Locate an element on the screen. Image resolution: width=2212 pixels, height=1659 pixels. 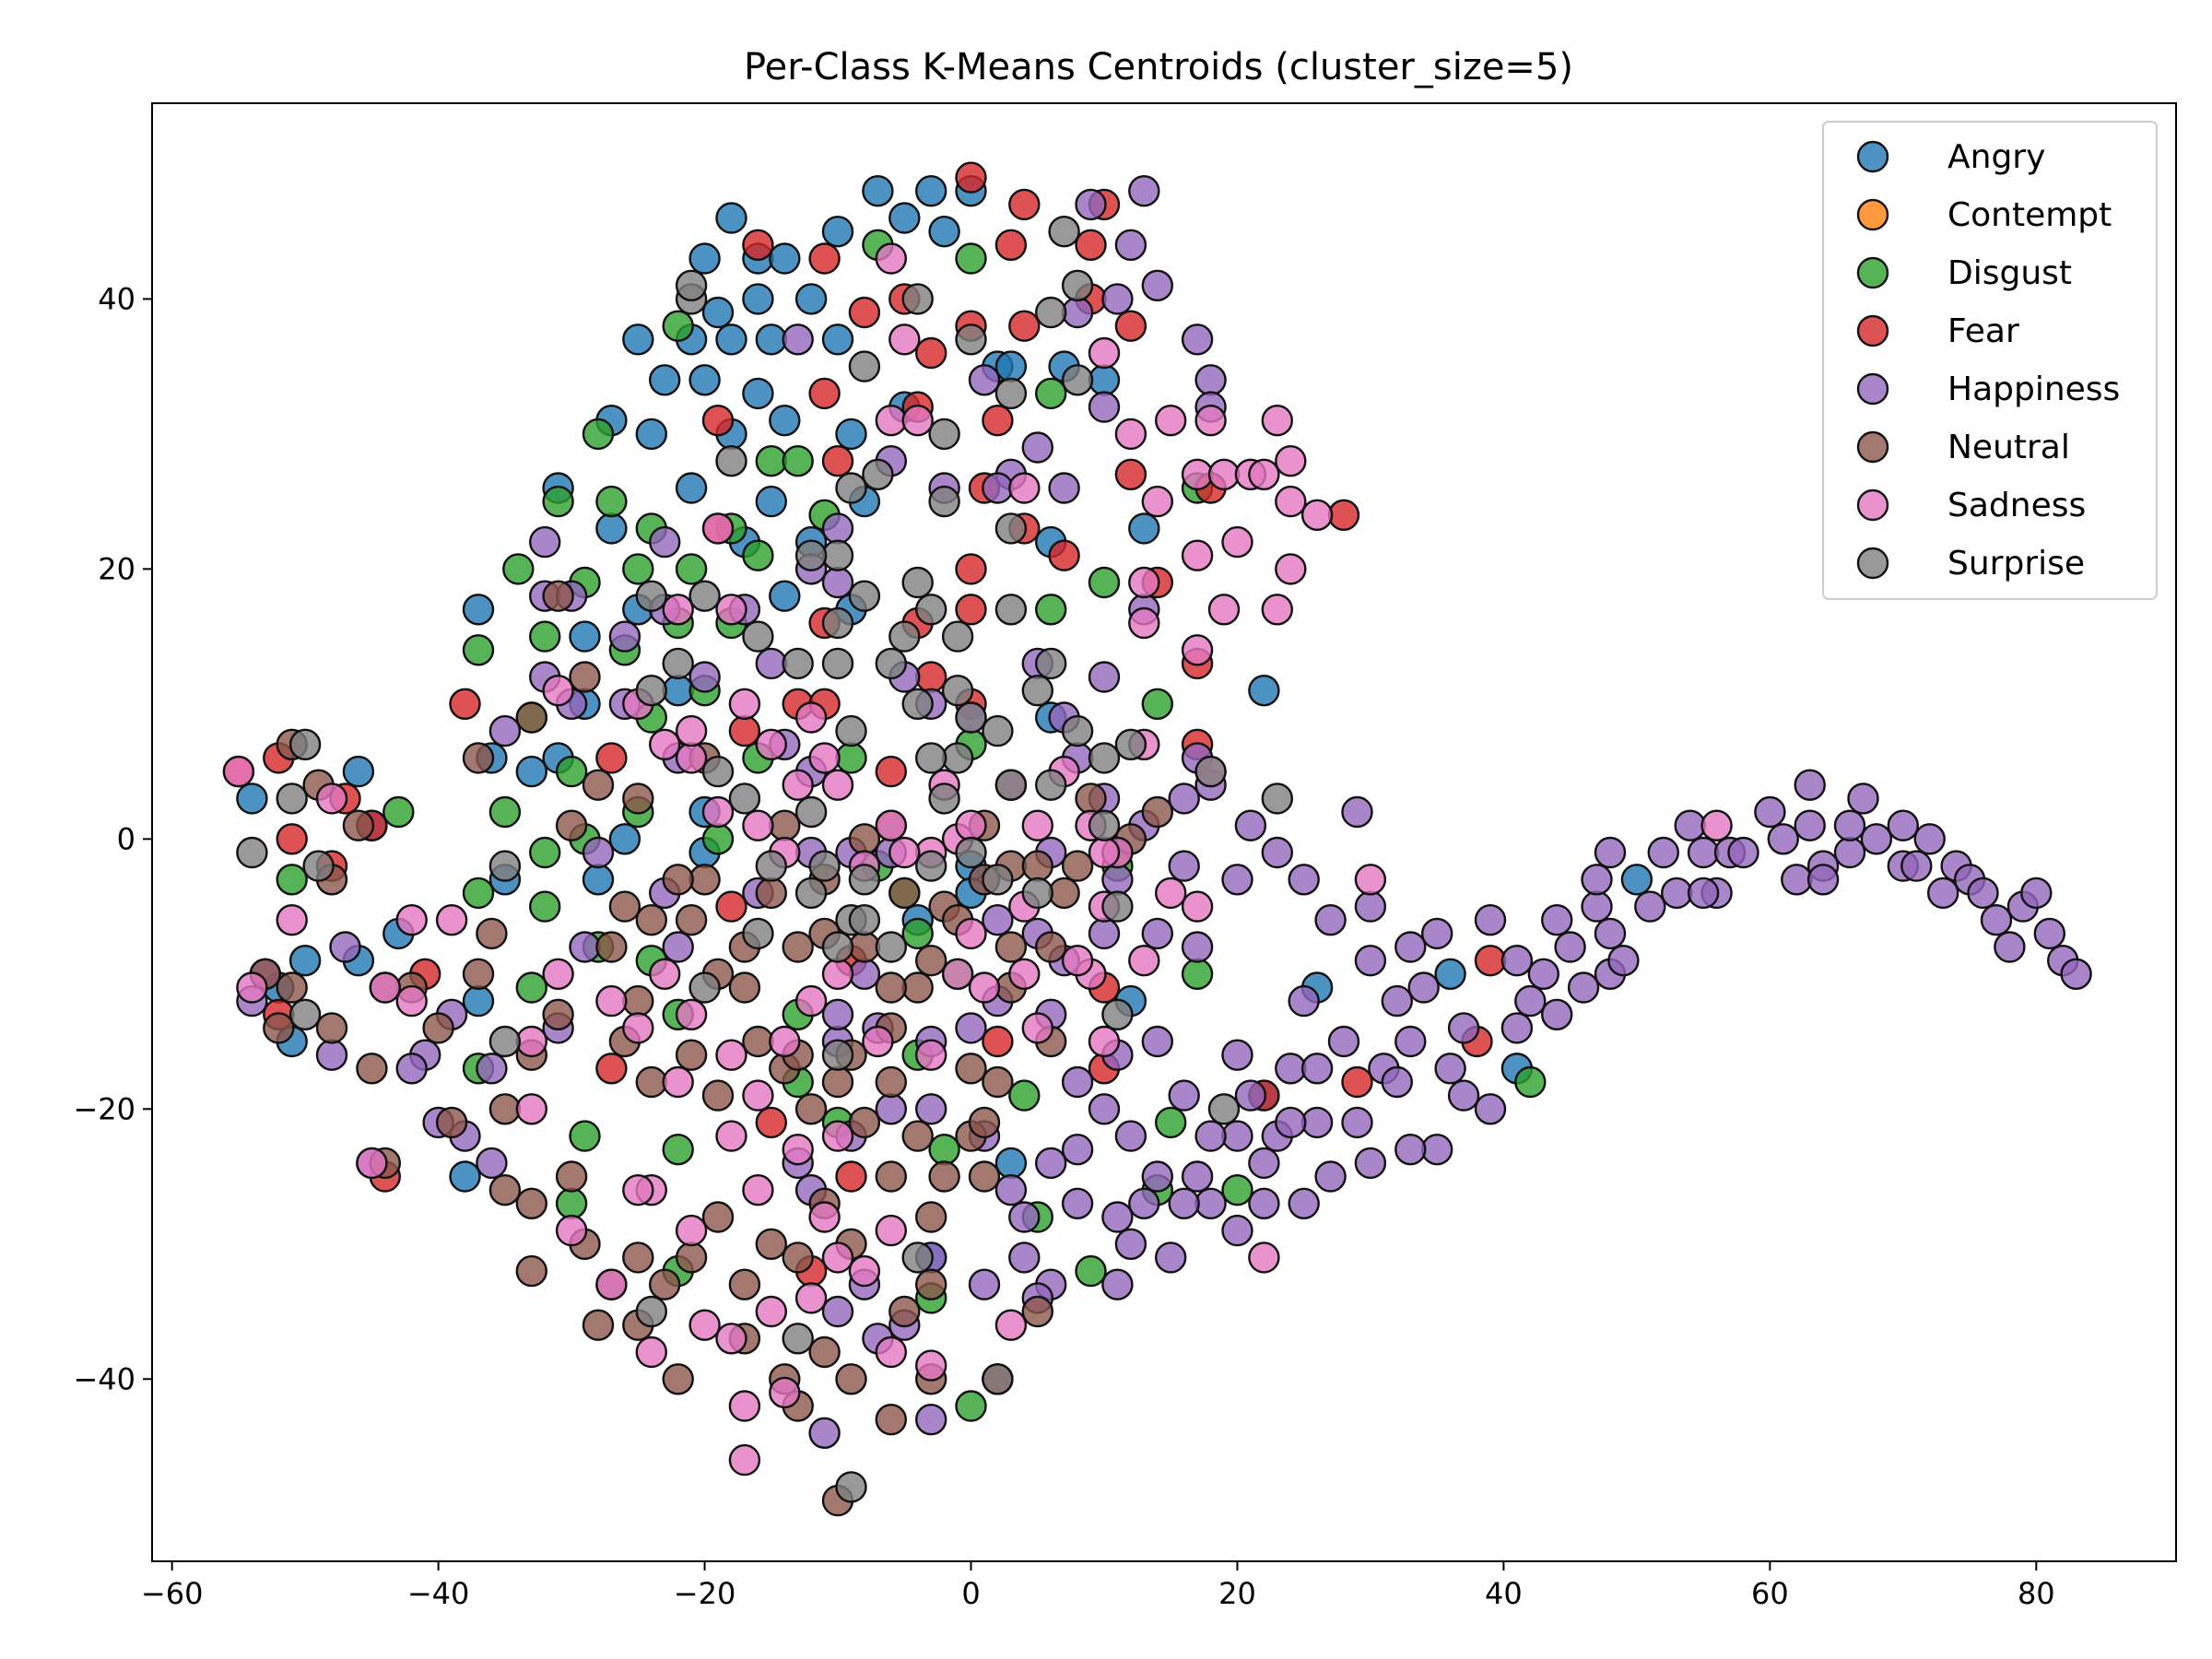
x-tick-label: −20 is located at coordinates (705, 1593).